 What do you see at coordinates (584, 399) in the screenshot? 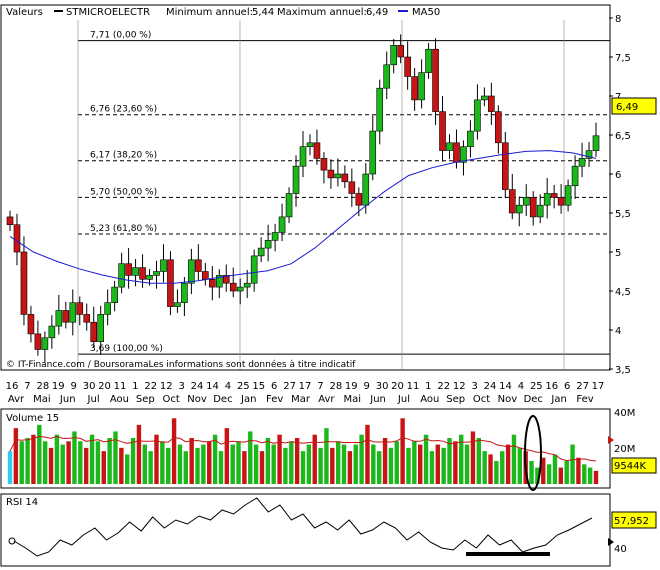
I see `x-tick-month: Fev` at bounding box center [584, 399].